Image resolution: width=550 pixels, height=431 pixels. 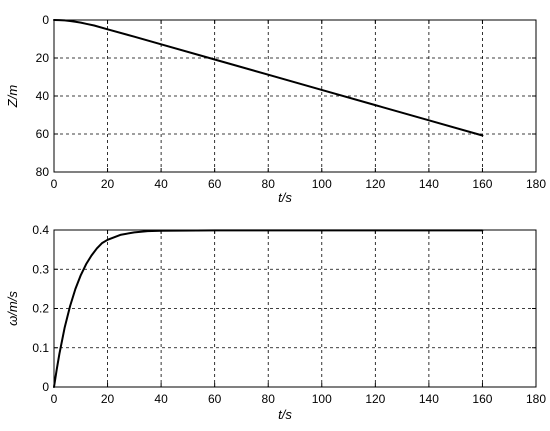 I want to click on plot-depth-y-tick-label: 40, so click(x=43, y=96).